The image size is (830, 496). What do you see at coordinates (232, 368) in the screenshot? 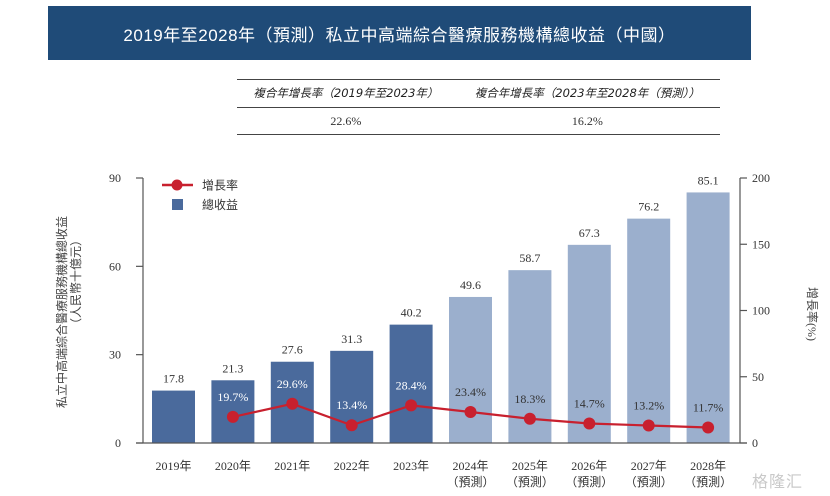
I see `bar-value-label: 21.3` at bounding box center [232, 368].